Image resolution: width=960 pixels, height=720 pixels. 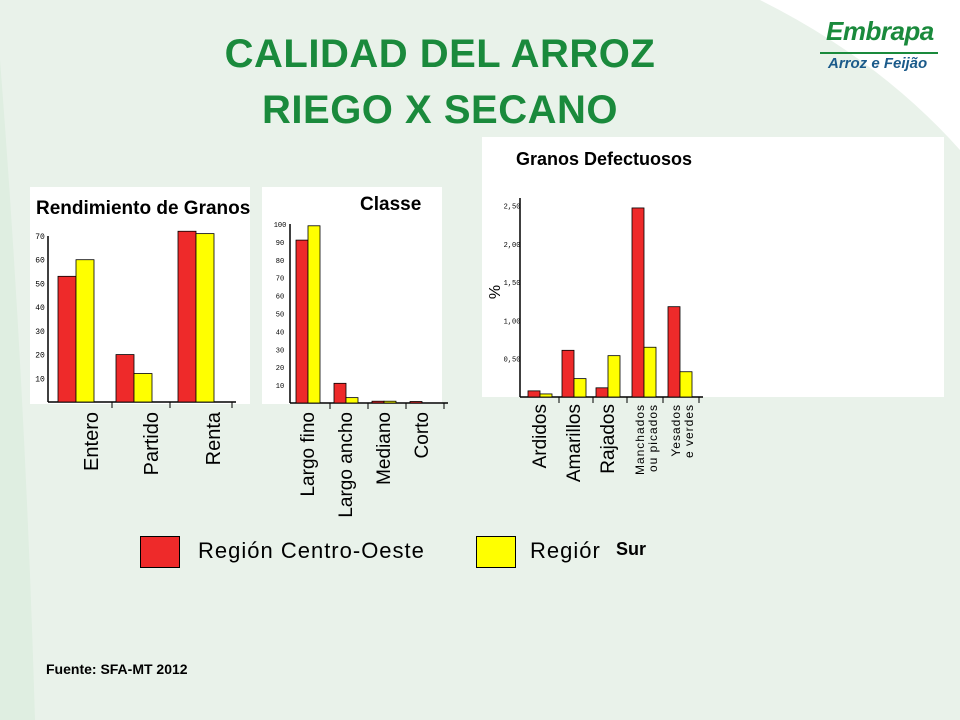 I want to click on chart-title: Granos Defectuosos, so click(x=604, y=159).